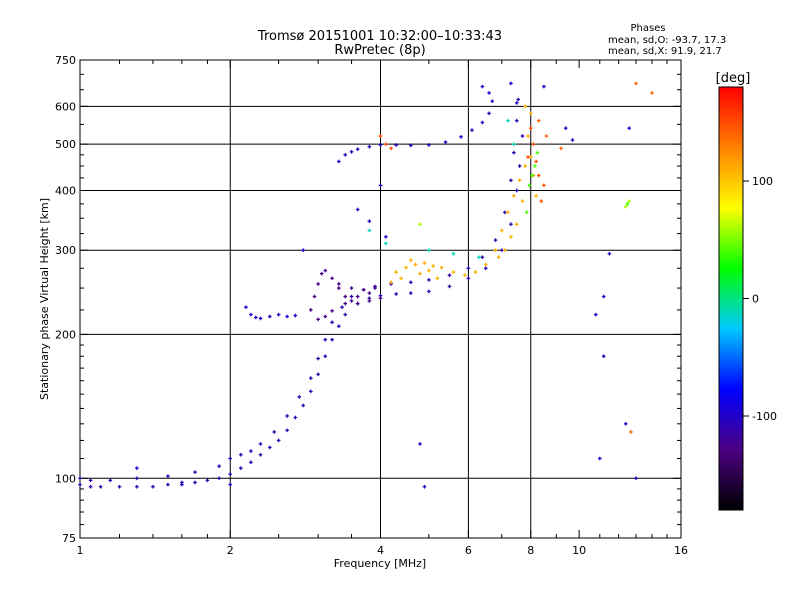 This screenshot has height=604, width=800. I want to click on x-tick-label: 6, so click(468, 550).